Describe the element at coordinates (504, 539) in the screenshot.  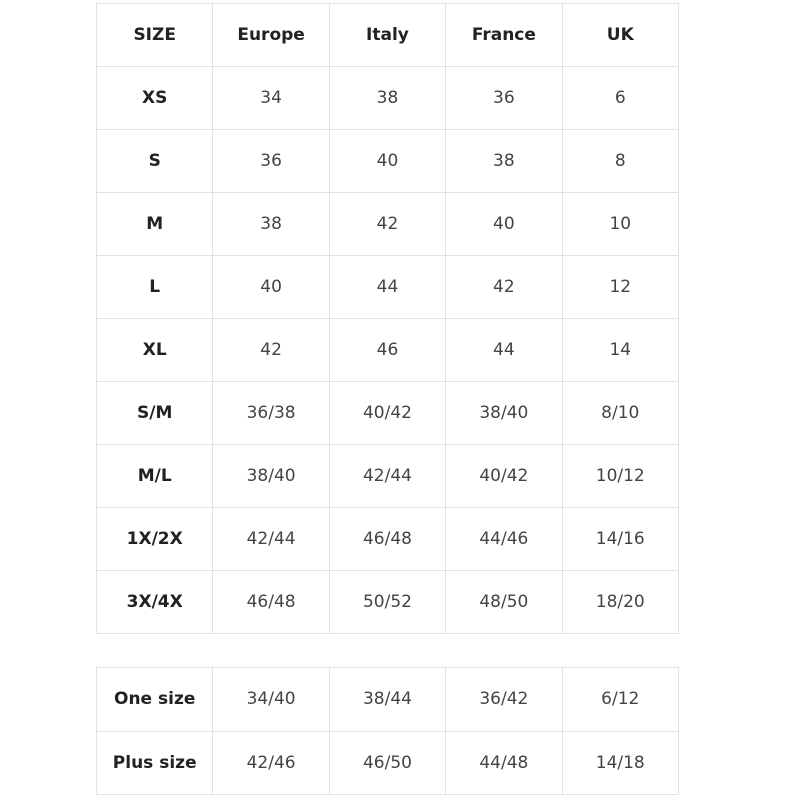
I see `size-value-cell: 44/46` at that location.